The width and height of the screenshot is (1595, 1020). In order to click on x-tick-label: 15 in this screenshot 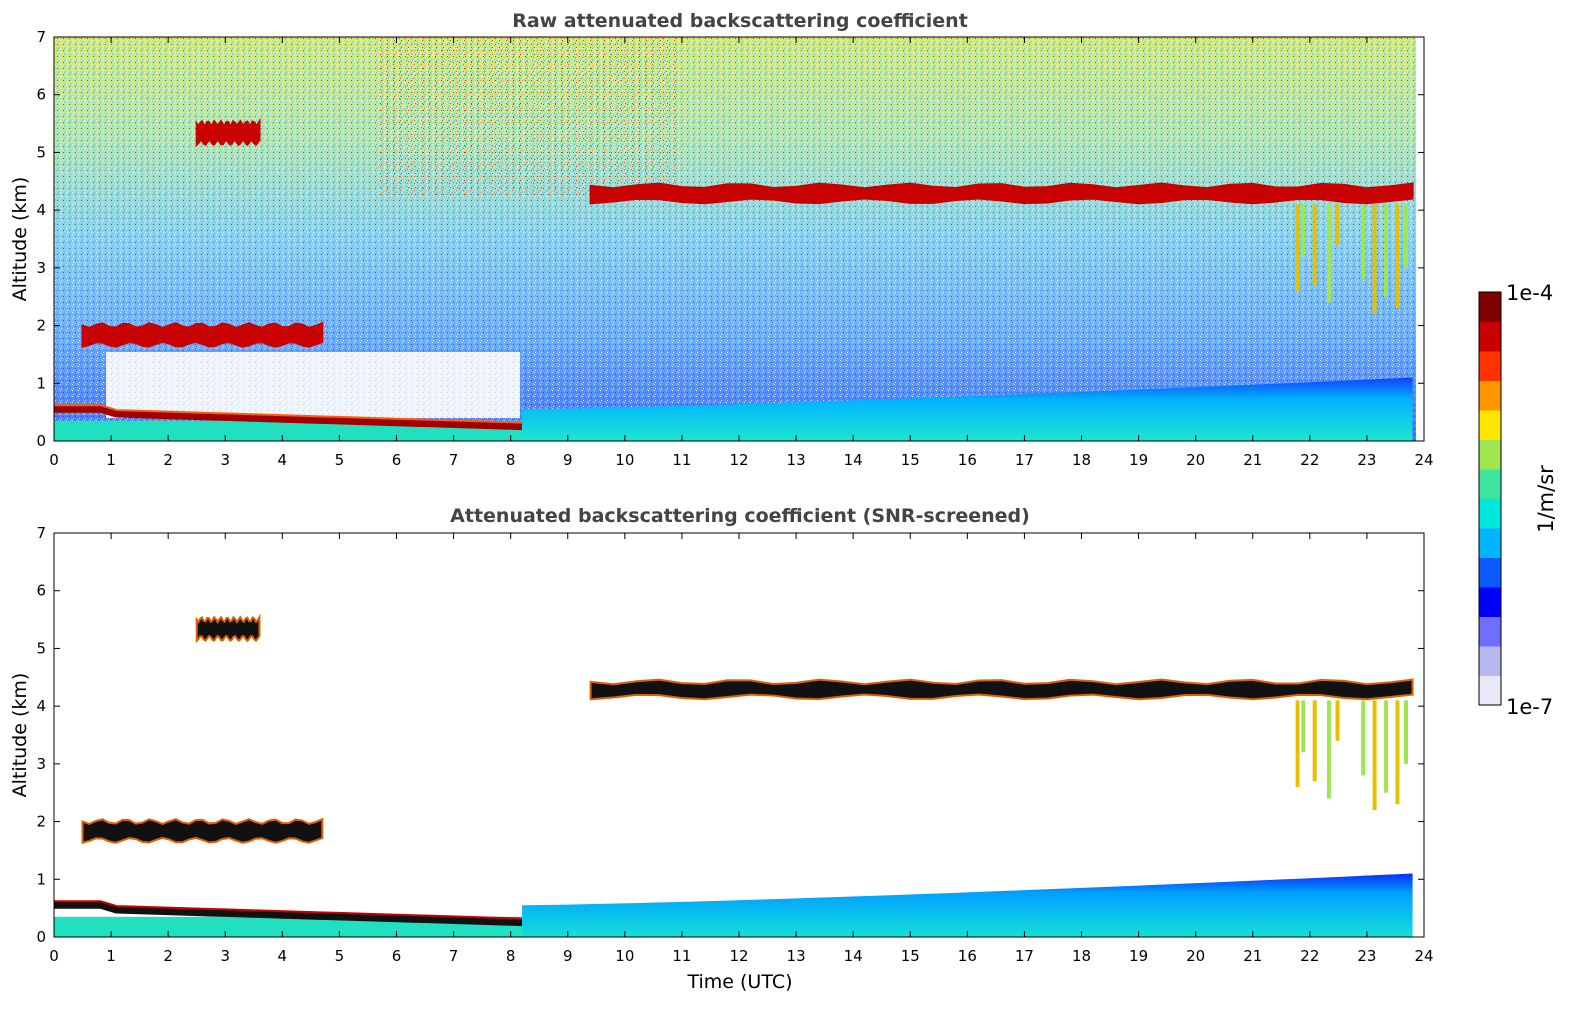, I will do `click(910, 460)`.